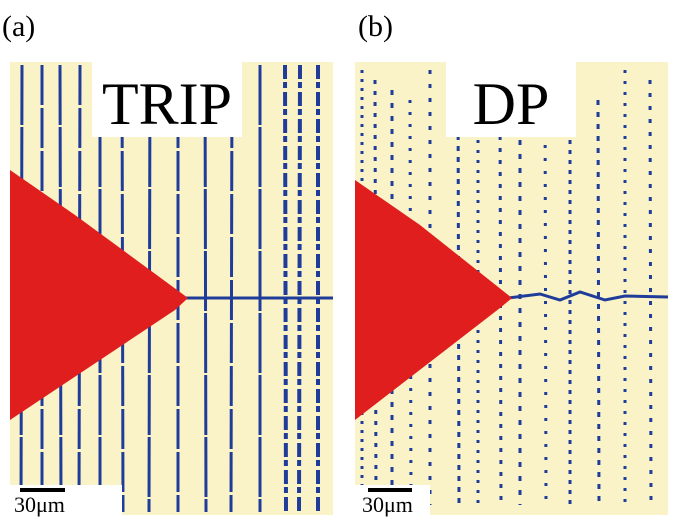 The image size is (677, 525). What do you see at coordinates (375, 26) in the screenshot?
I see `panel-label: (b)` at bounding box center [375, 26].